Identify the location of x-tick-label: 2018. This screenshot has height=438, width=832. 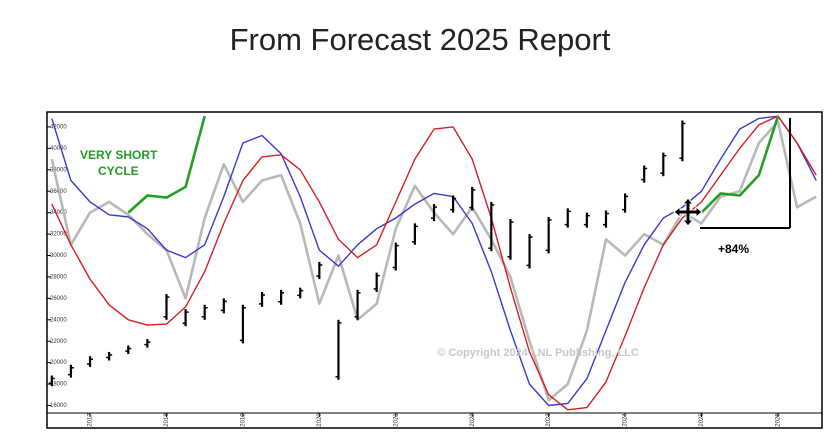
(167, 420).